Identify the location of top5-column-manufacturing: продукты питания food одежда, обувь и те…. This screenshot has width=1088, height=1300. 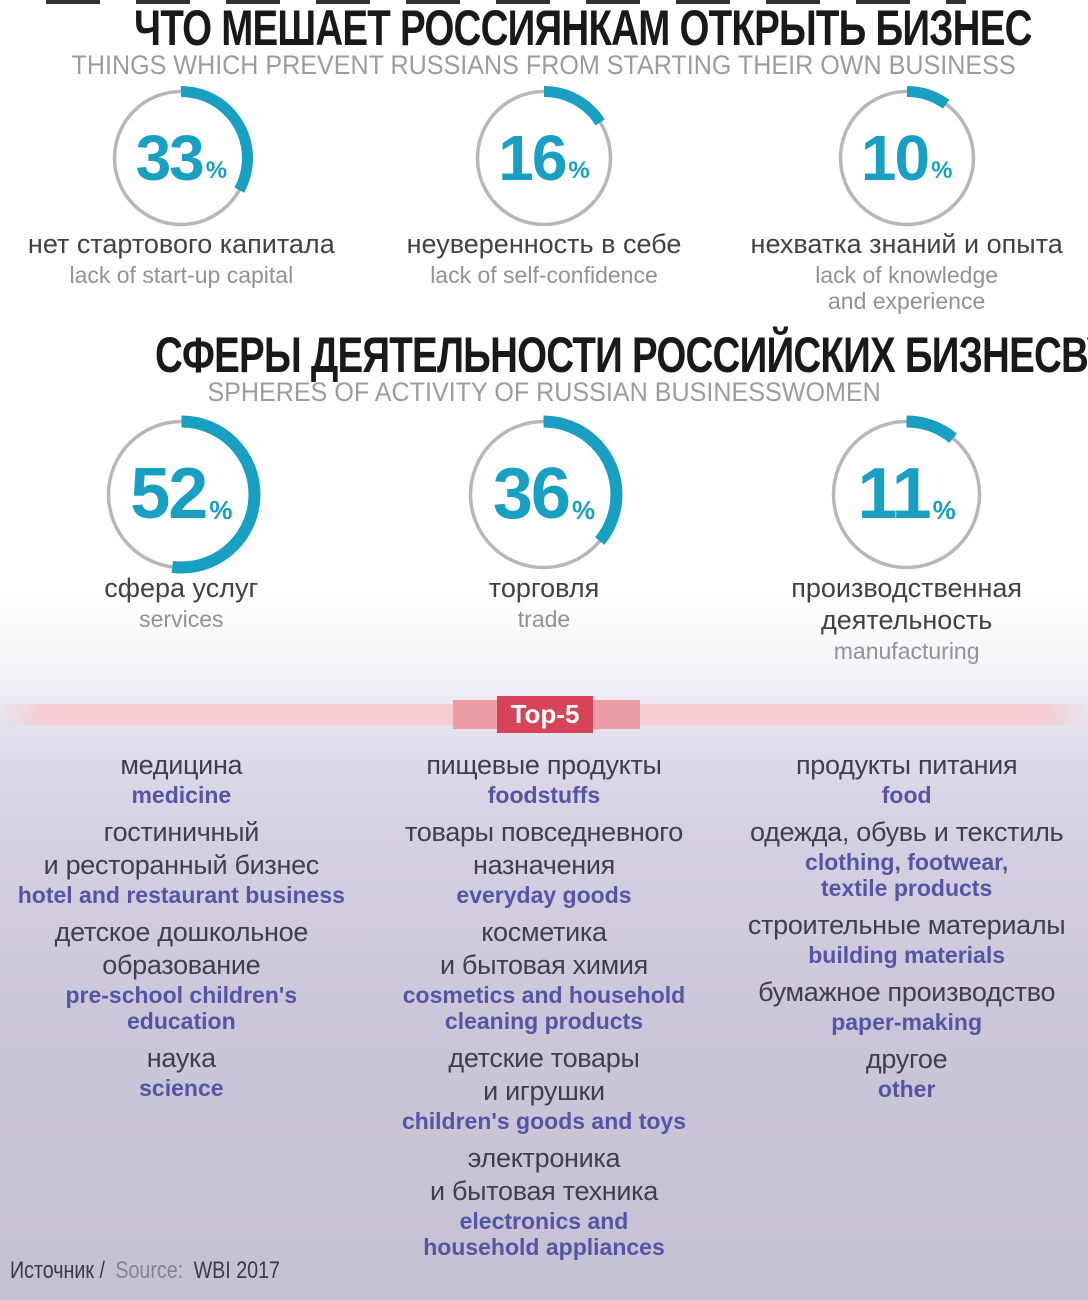
(906, 1008).